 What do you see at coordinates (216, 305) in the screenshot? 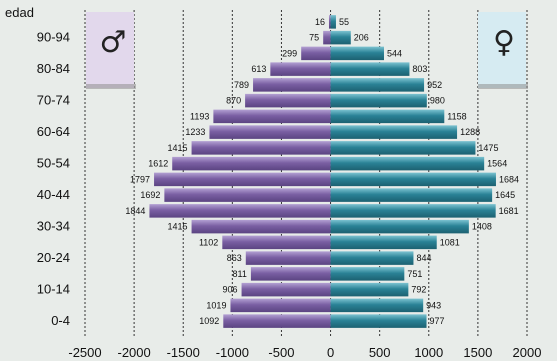
I see `male-data-label: 1019` at bounding box center [216, 305].